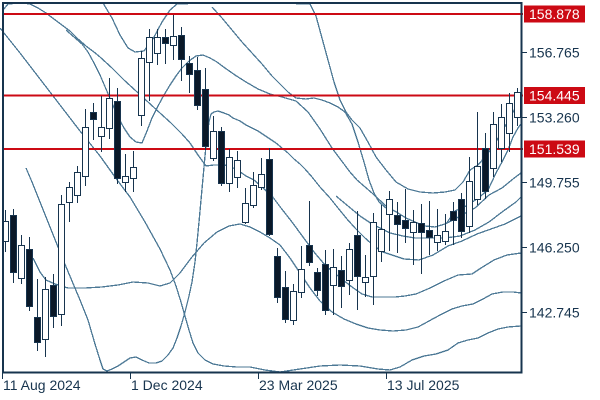 This screenshot has width=600, height=400. What do you see at coordinates (167, 385) in the screenshot?
I see `svg-text: 1 Dec 2024` at bounding box center [167, 385].